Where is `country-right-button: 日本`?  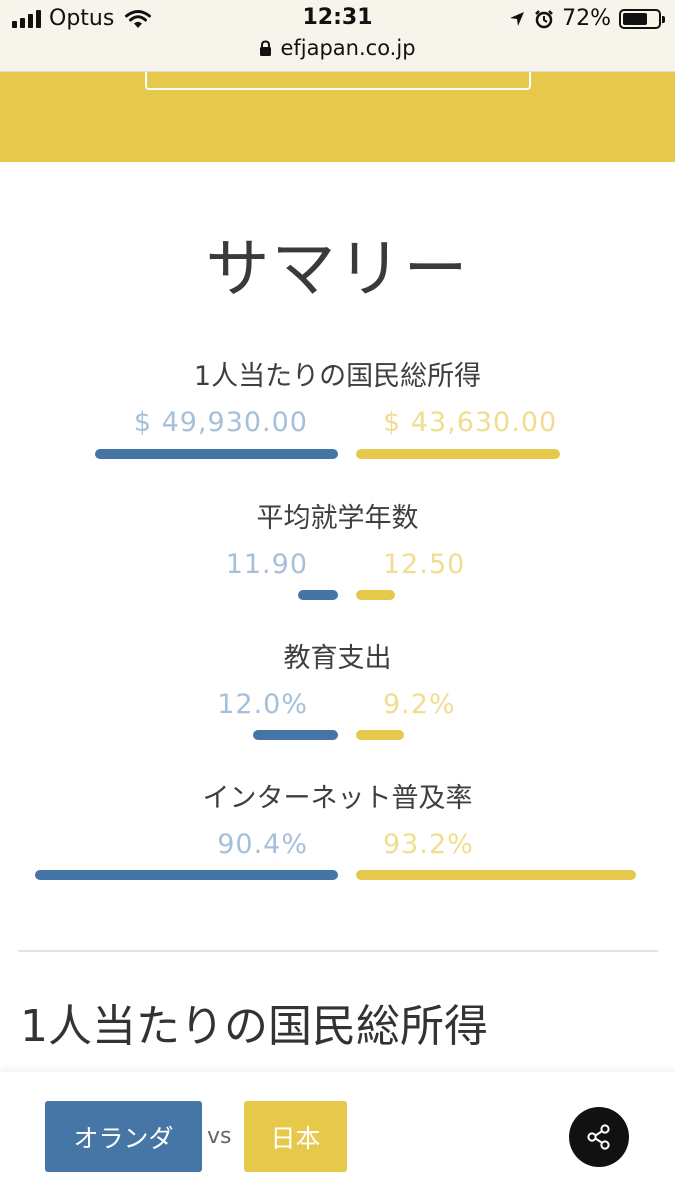 country-right-button: 日本 is located at coordinates (295, 1136).